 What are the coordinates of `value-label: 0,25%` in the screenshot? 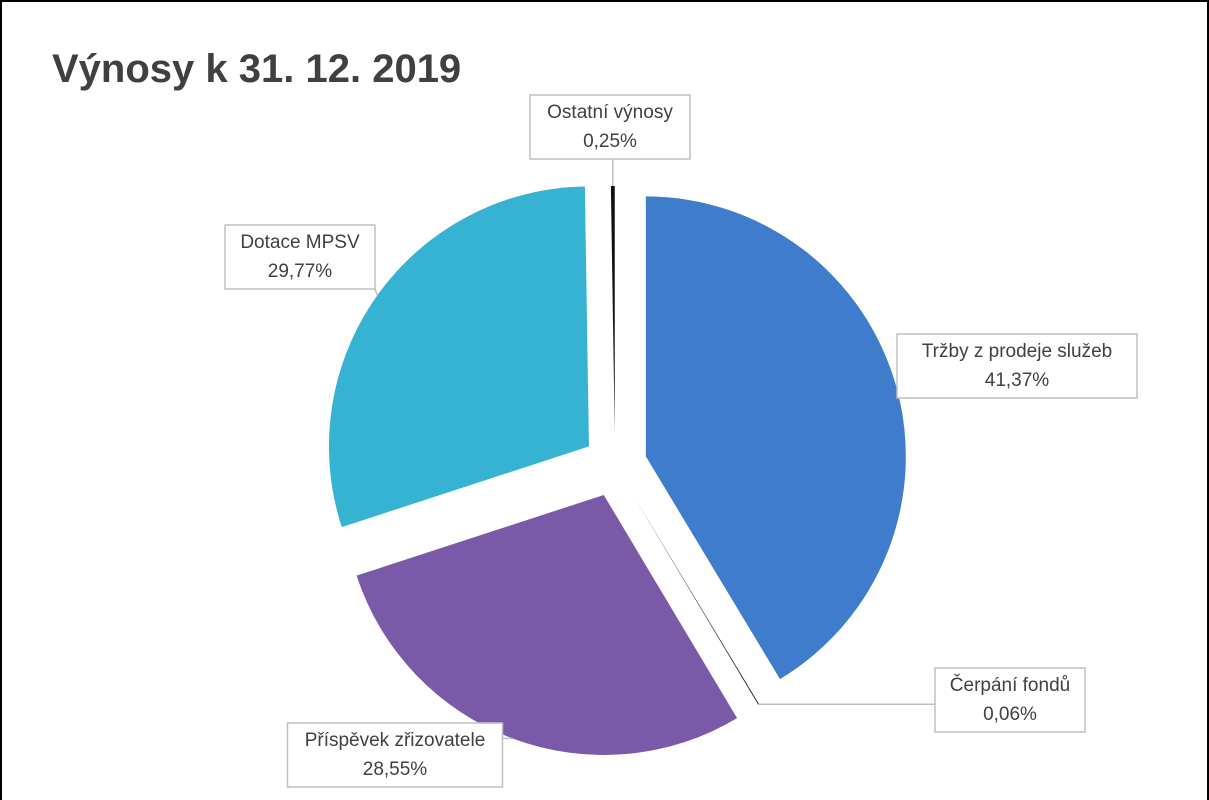 It's located at (610, 141).